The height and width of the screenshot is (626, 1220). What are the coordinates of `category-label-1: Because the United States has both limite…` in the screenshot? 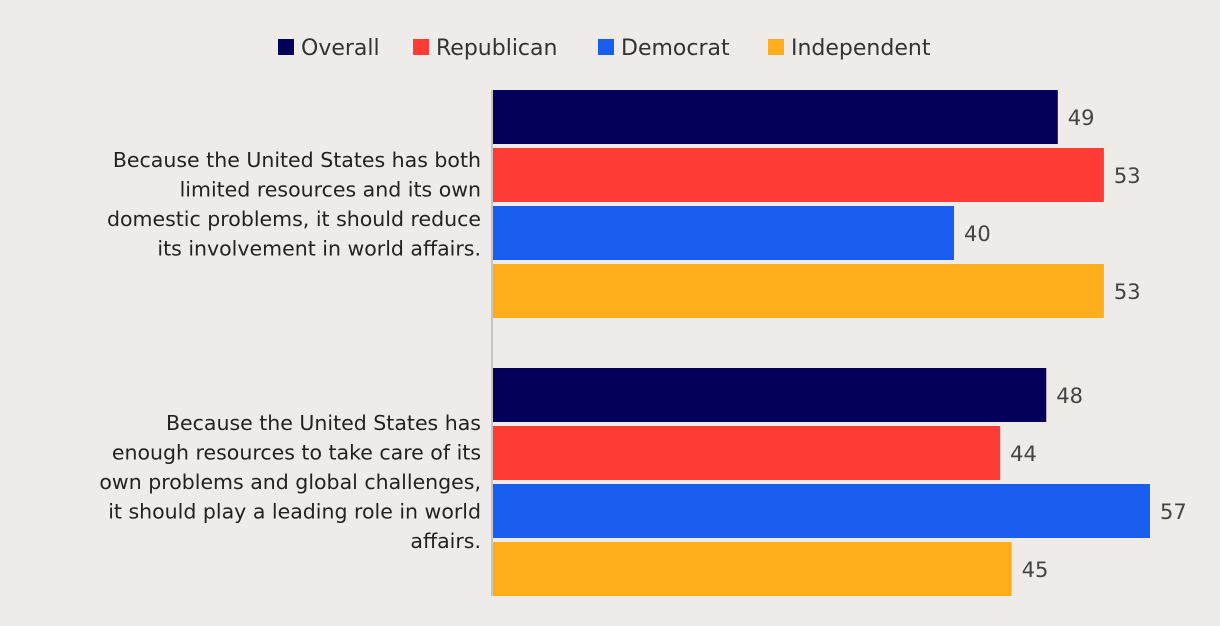 It's located at (294, 204).